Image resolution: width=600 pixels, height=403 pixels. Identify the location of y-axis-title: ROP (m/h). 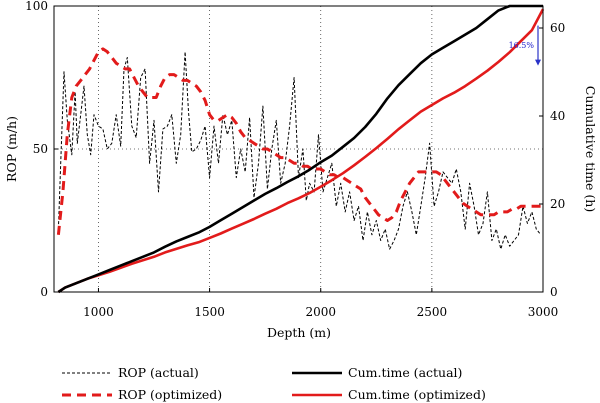
(11, 149).